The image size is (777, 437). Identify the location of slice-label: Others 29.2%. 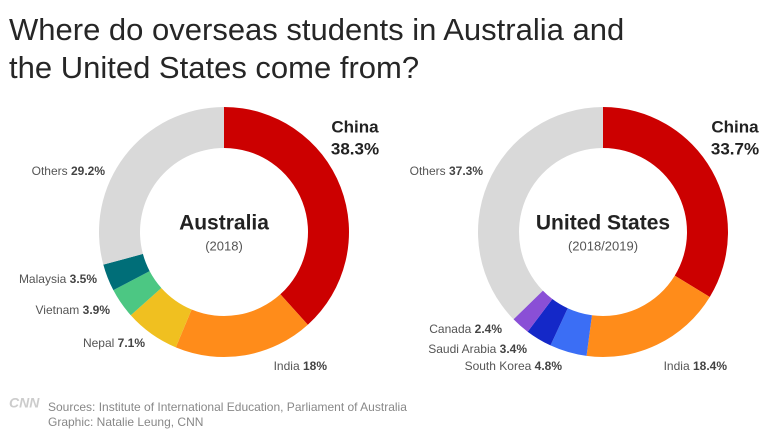
(69, 171).